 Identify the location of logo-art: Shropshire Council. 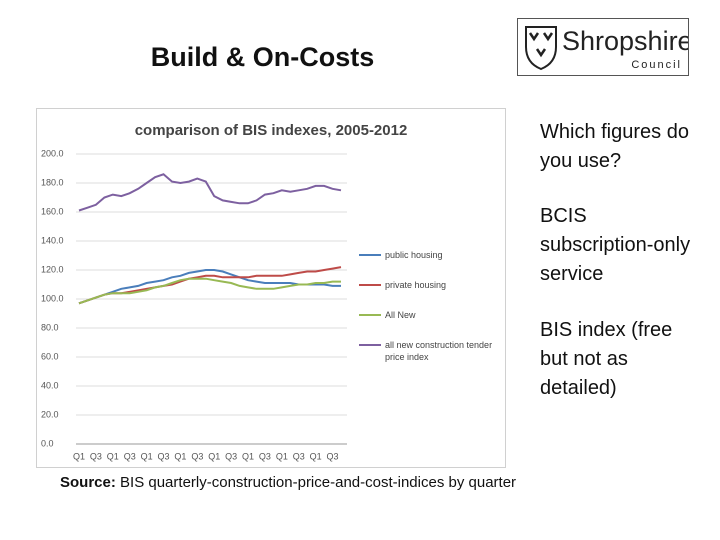
(609, 48).